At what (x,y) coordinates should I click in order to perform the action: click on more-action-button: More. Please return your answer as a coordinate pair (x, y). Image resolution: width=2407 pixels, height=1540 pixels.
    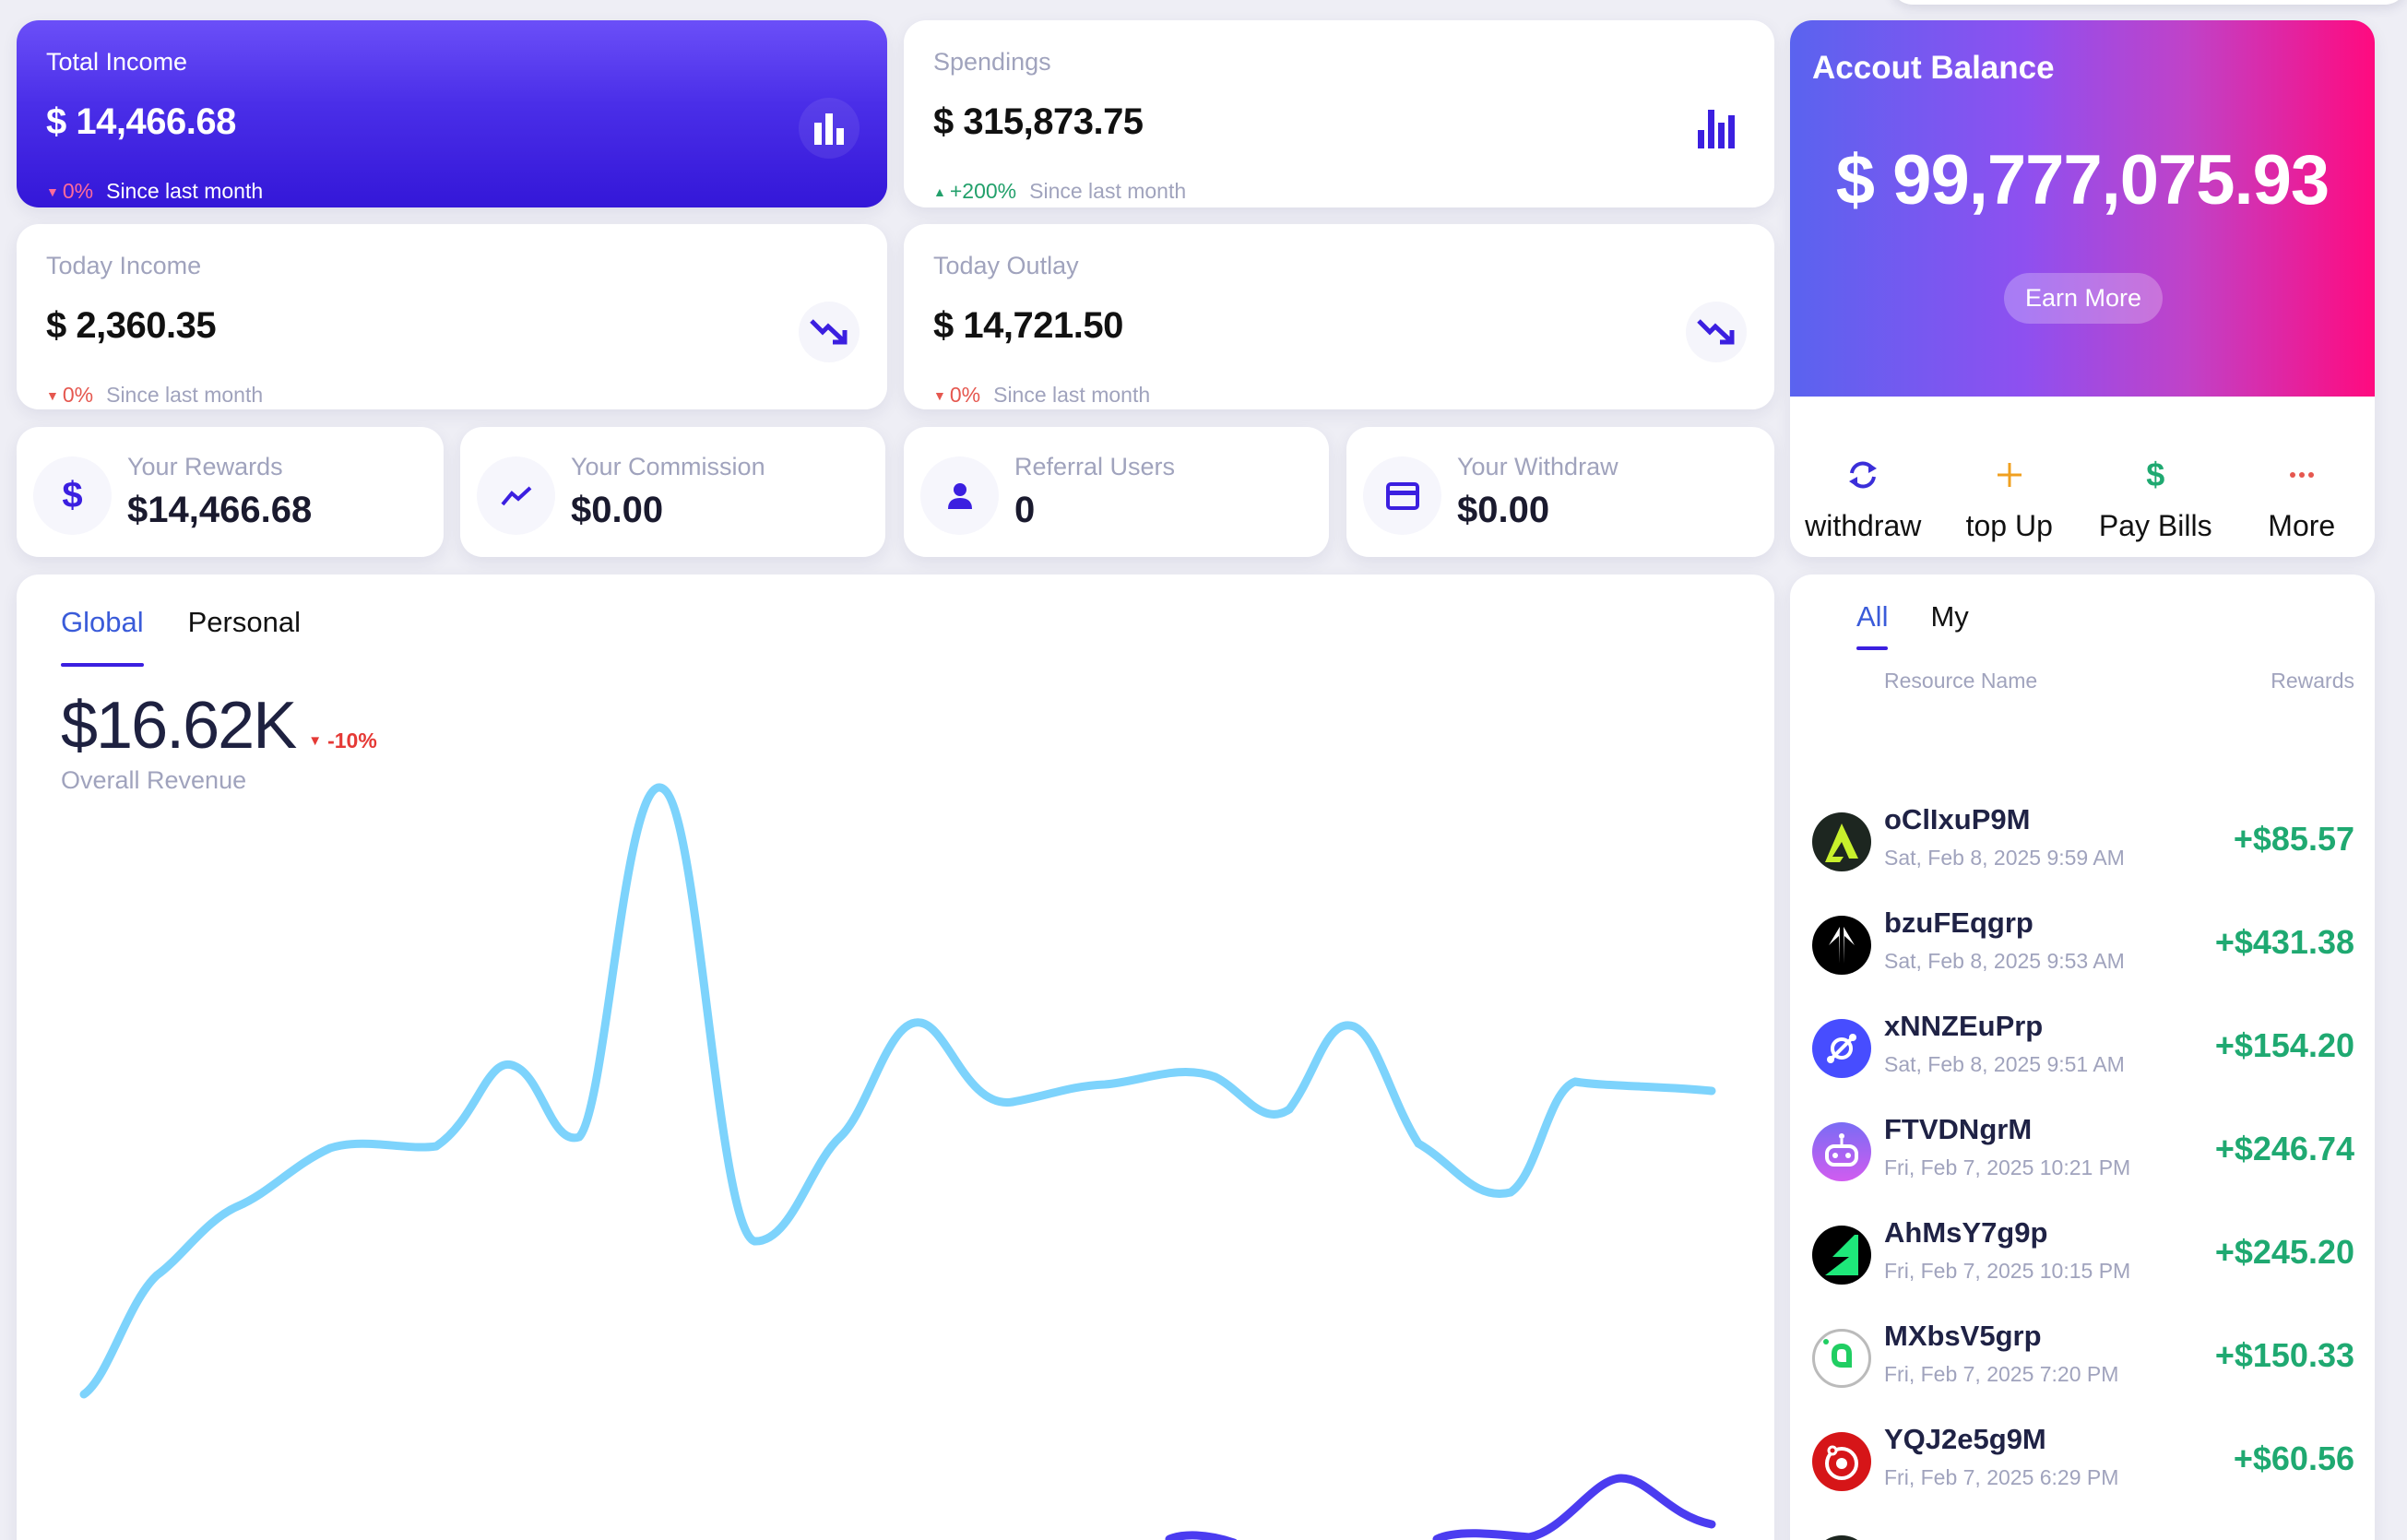
    Looking at the image, I should click on (2302, 477).